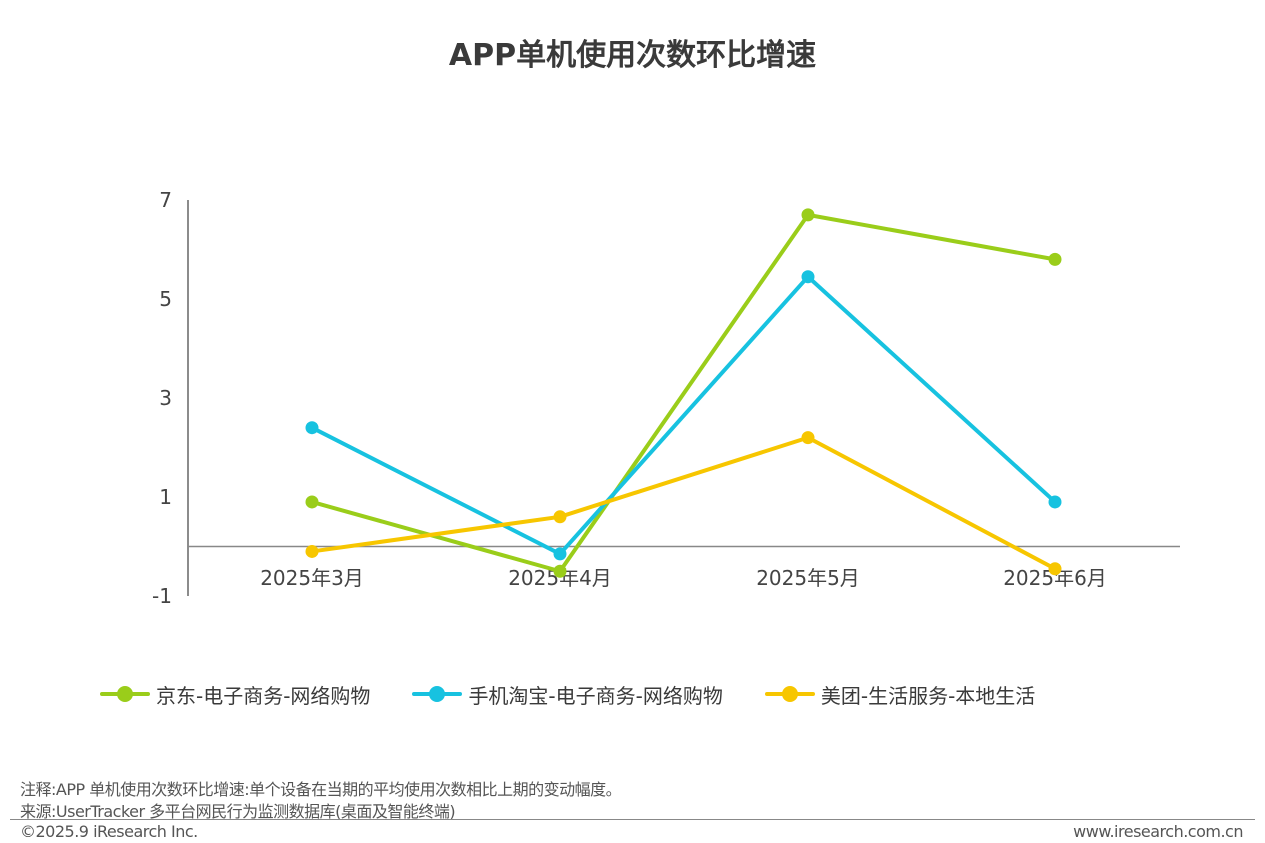 Image resolution: width=1265 pixels, height=843 pixels. What do you see at coordinates (162, 596) in the screenshot?
I see `y-tick-label: -1` at bounding box center [162, 596].